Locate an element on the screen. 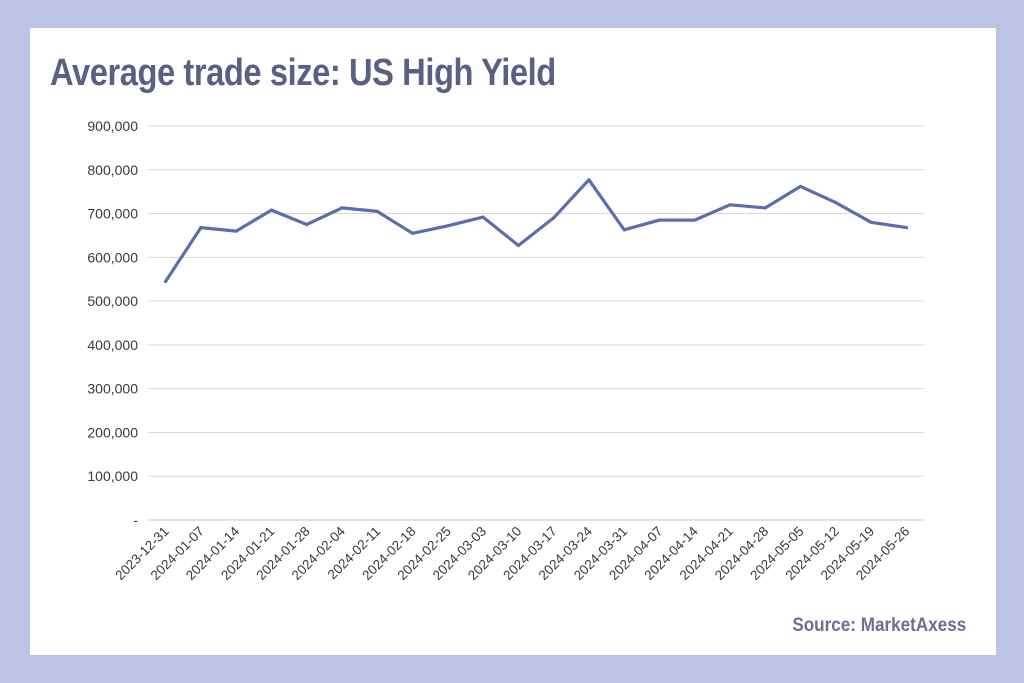 Image resolution: width=1024 pixels, height=683 pixels. y-tick-label: 100,000 is located at coordinates (112, 476).